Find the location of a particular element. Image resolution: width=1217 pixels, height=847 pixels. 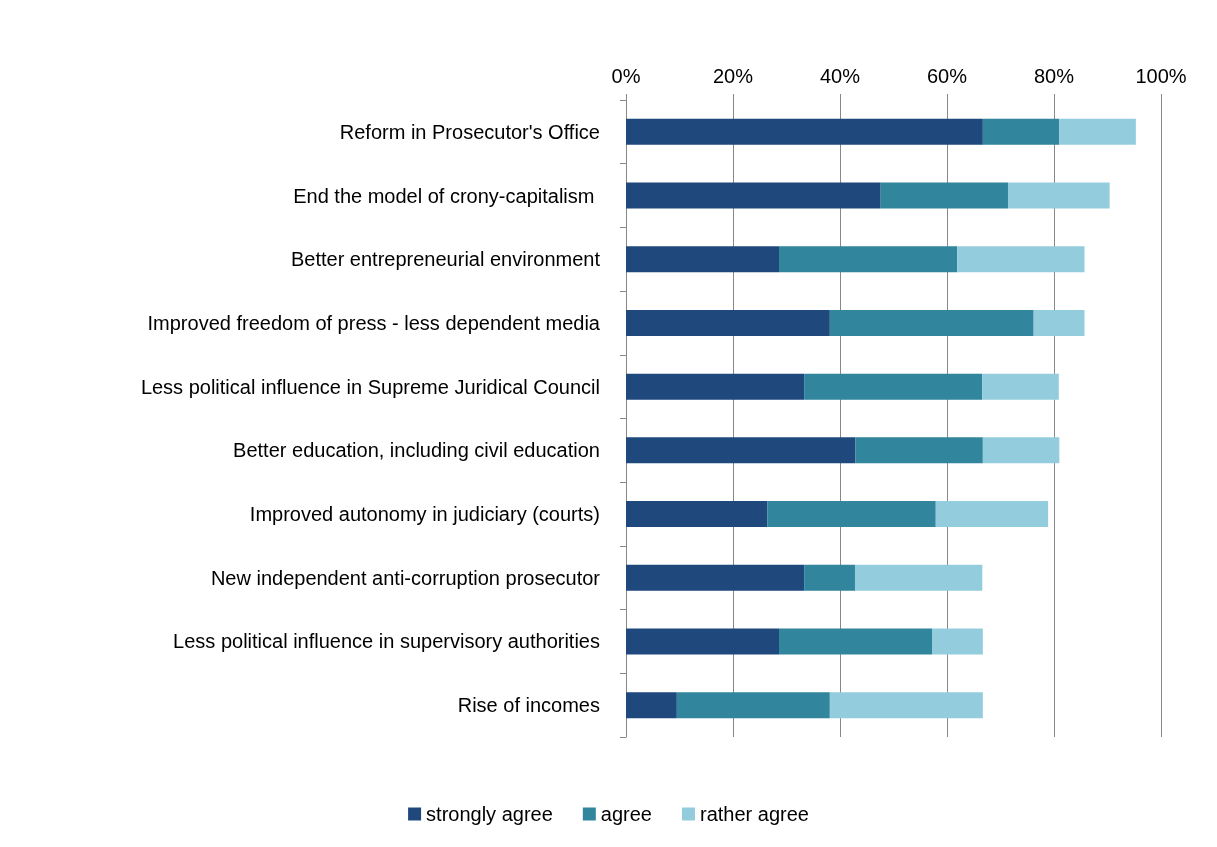

x-tick-label: 0% is located at coordinates (626, 76).